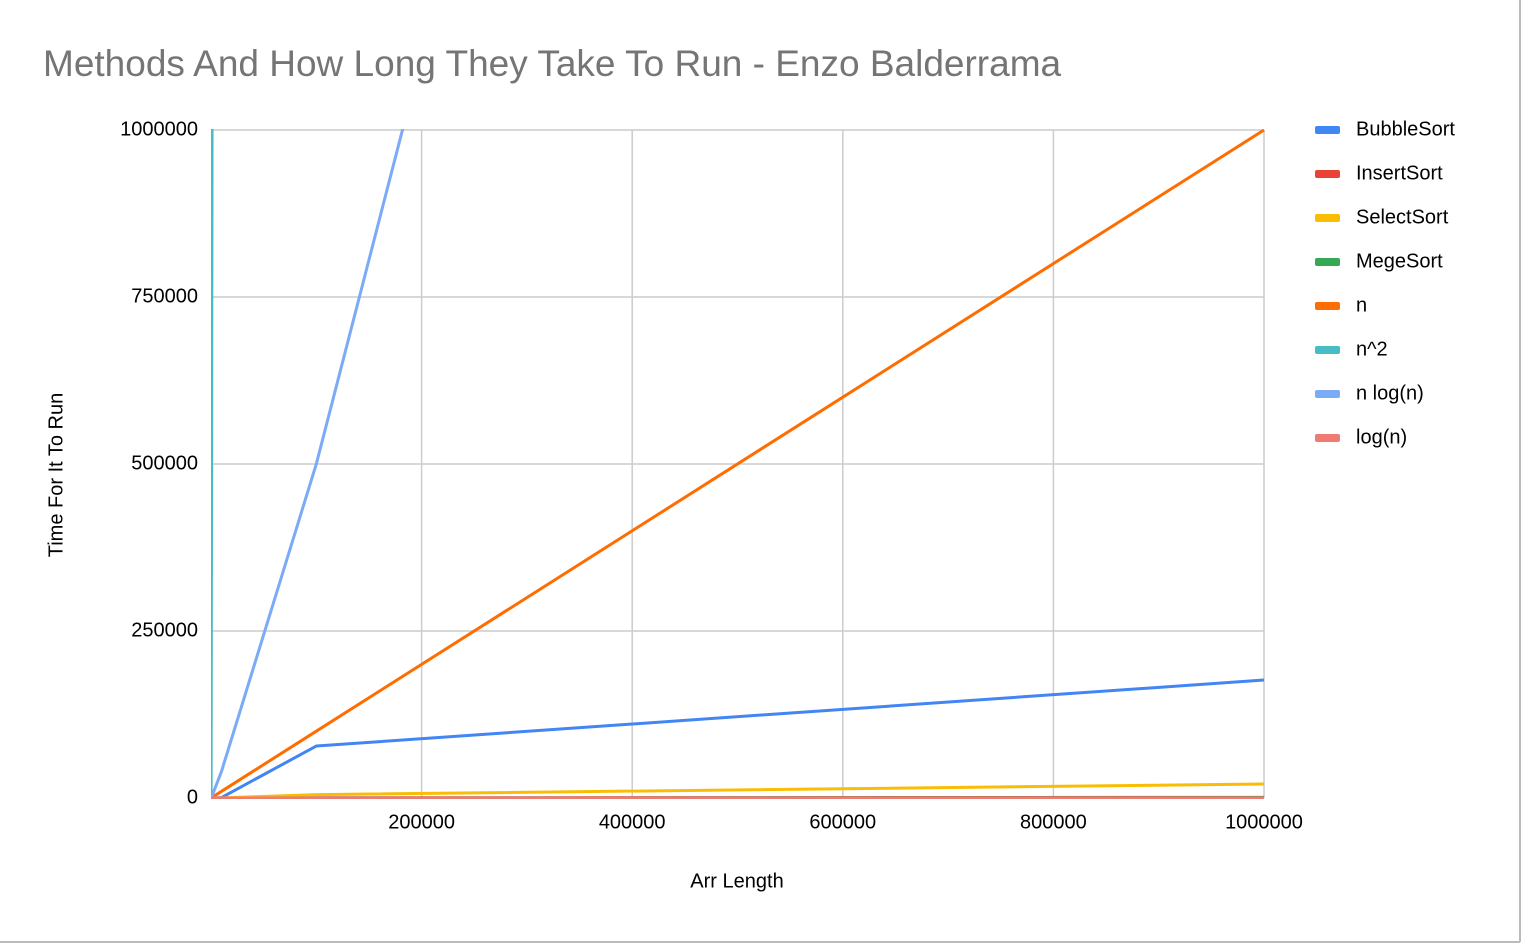  Describe the element at coordinates (164, 630) in the screenshot. I see `y-tick-label: 250000` at that location.